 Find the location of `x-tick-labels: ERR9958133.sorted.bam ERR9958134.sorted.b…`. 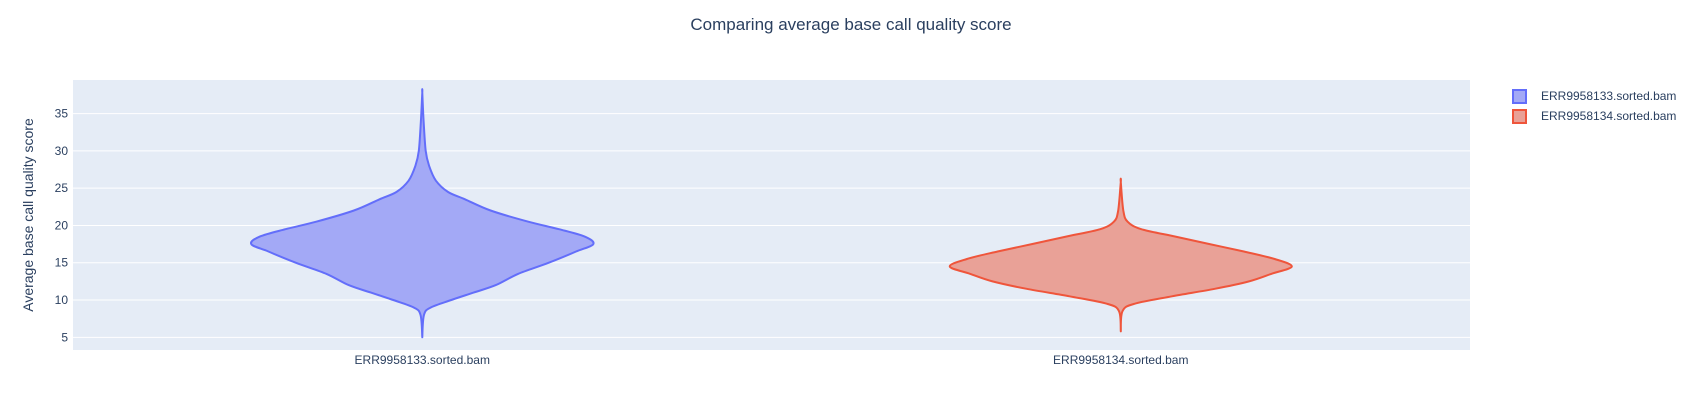

x-tick-labels: ERR9958133.sorted.bam ERR9958134.sorted.b… is located at coordinates (772, 360).